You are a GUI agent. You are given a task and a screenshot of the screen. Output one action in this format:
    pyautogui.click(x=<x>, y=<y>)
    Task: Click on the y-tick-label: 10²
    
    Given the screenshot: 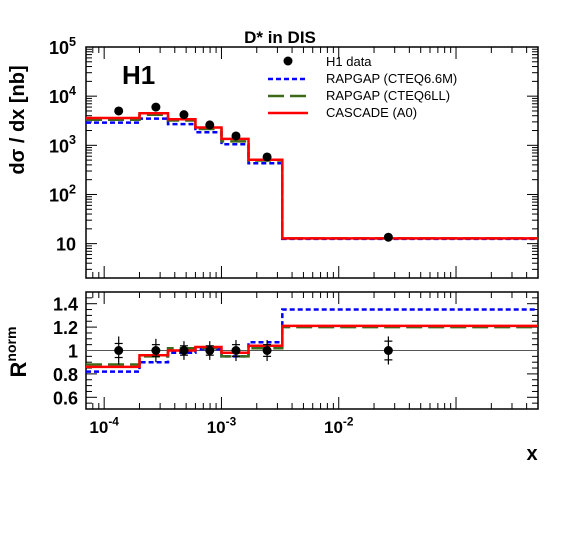 What is the action you would take?
    pyautogui.click(x=62, y=193)
    